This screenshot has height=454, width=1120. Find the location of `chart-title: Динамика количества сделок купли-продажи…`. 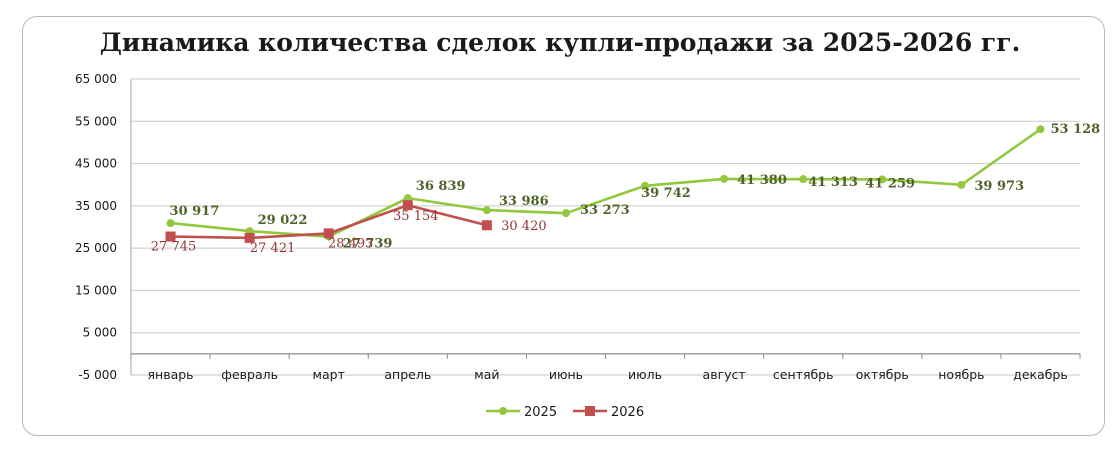

chart-title: Динамика количества сделок купли-продажи… is located at coordinates (560, 42).